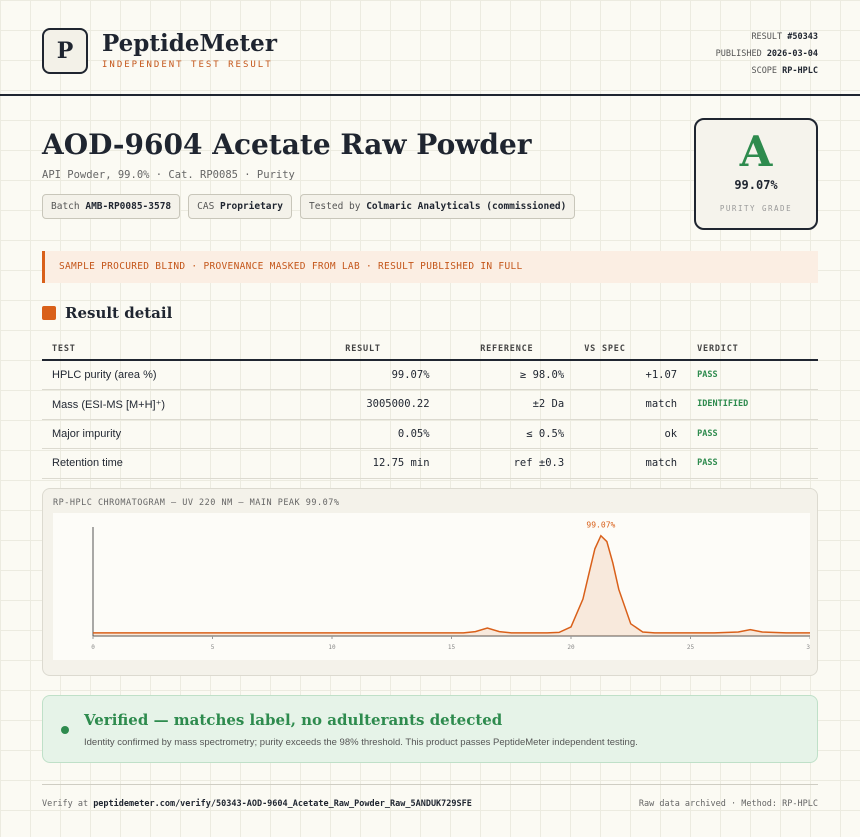 Image resolution: width=860 pixels, height=837 pixels. What do you see at coordinates (507, 375) in the screenshot?
I see `table-cell: ≥ 98.0%` at bounding box center [507, 375].